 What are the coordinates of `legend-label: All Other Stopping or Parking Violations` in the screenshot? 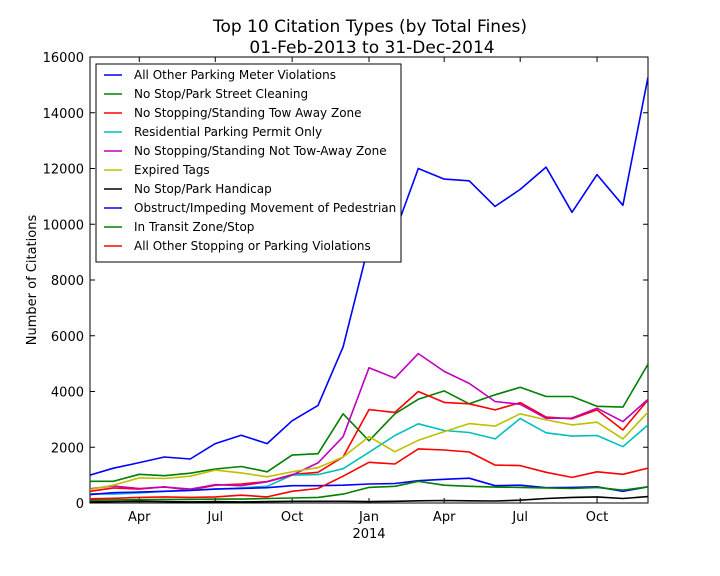 It's located at (252, 246).